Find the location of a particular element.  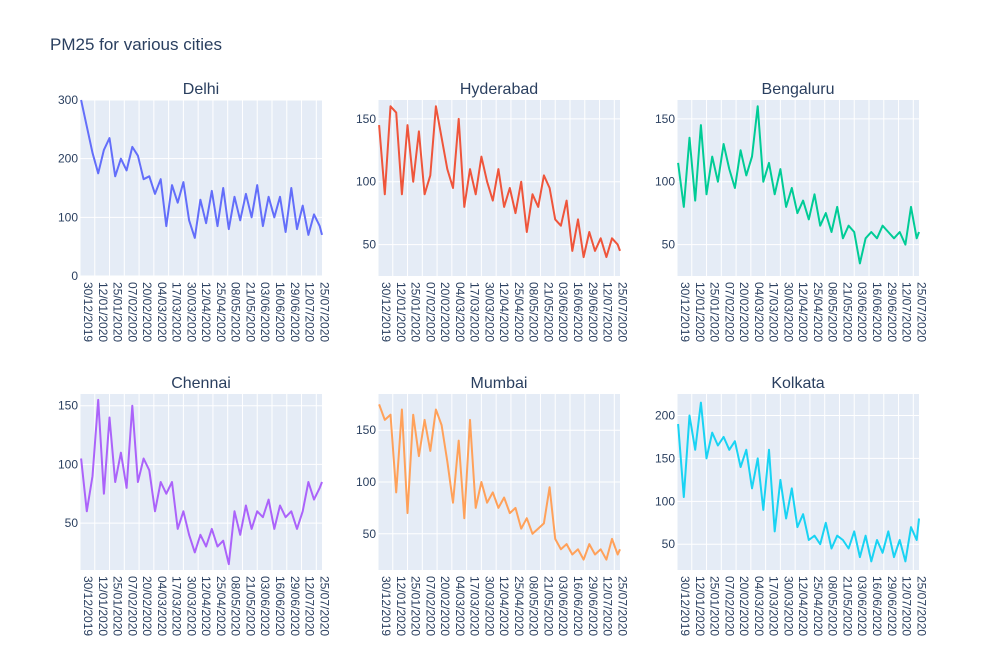

y-tick-label: 0 is located at coordinates (74, 276).